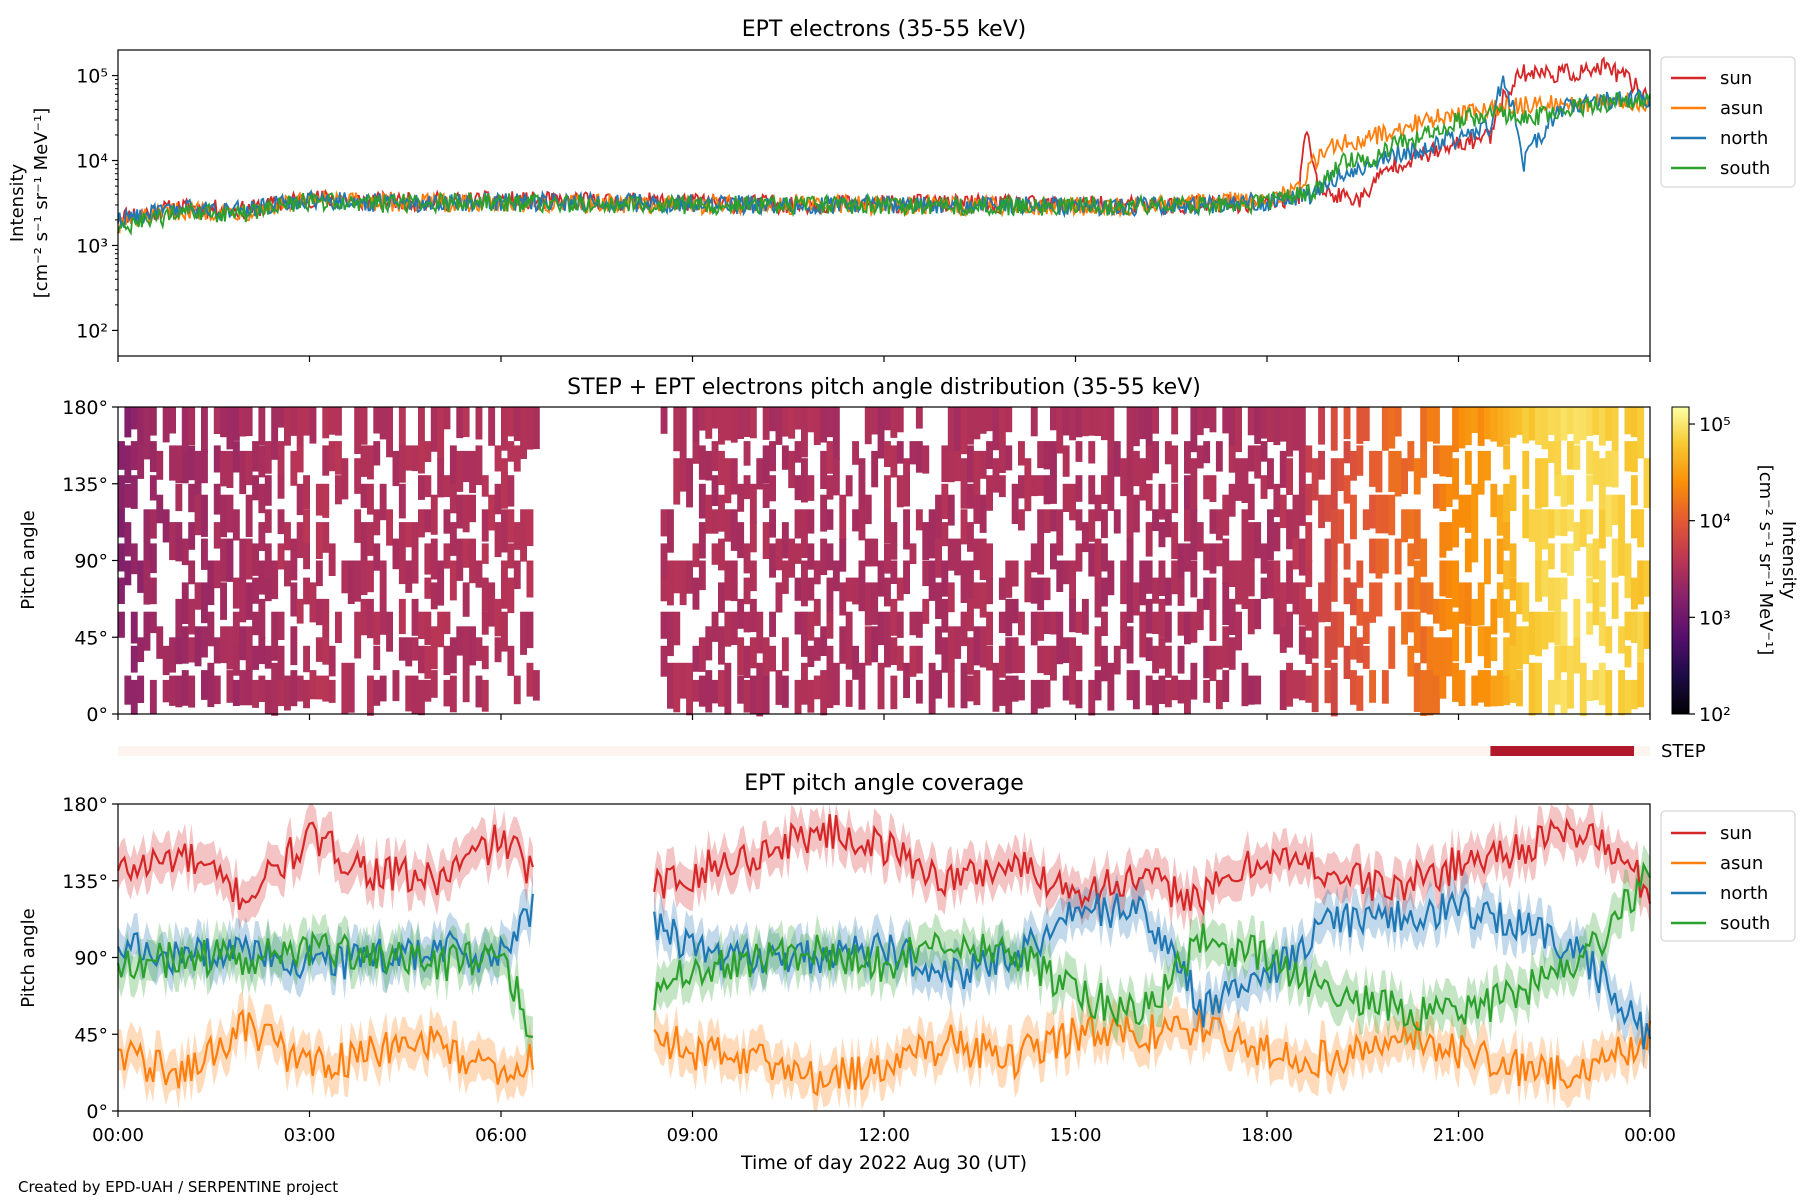 The width and height of the screenshot is (1800, 1200). I want to click on intensity-series-group, so click(884, 146).